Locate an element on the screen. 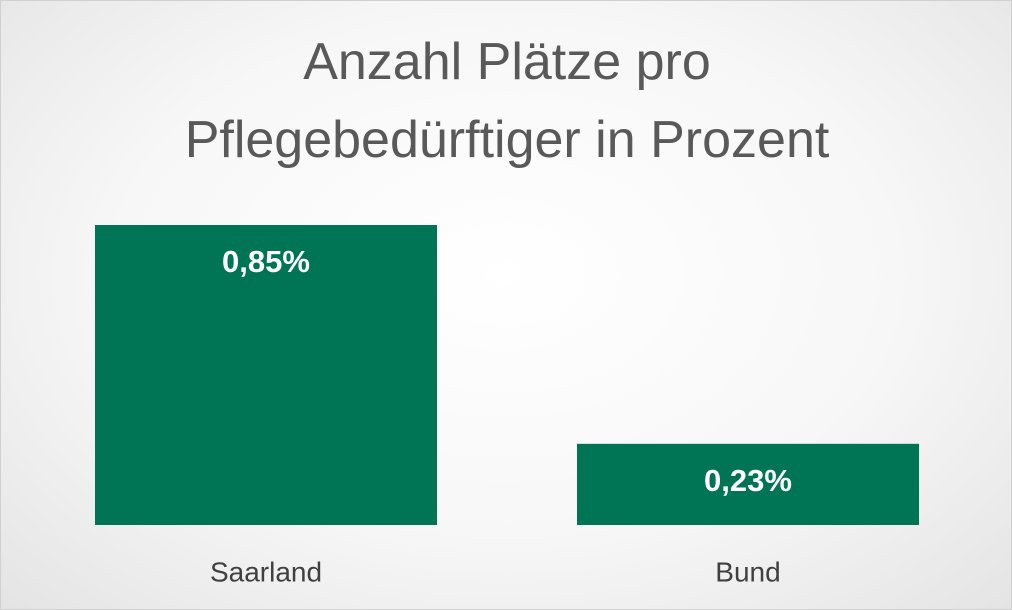  bar is located at coordinates (748, 484).